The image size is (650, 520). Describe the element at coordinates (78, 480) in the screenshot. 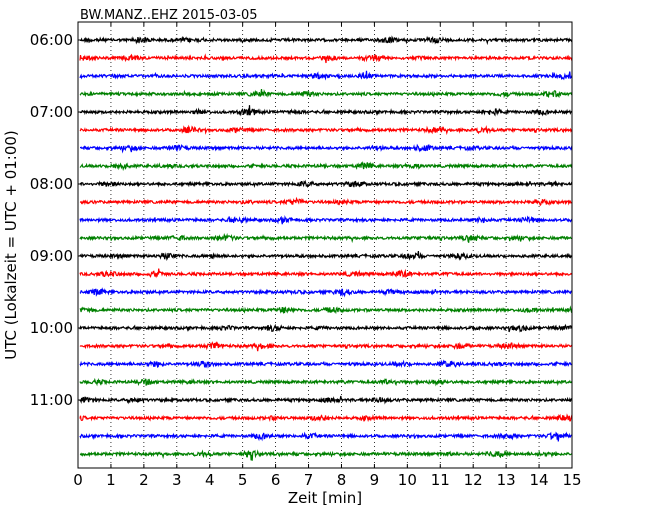

I see `x-tick-label-0: 0` at that location.